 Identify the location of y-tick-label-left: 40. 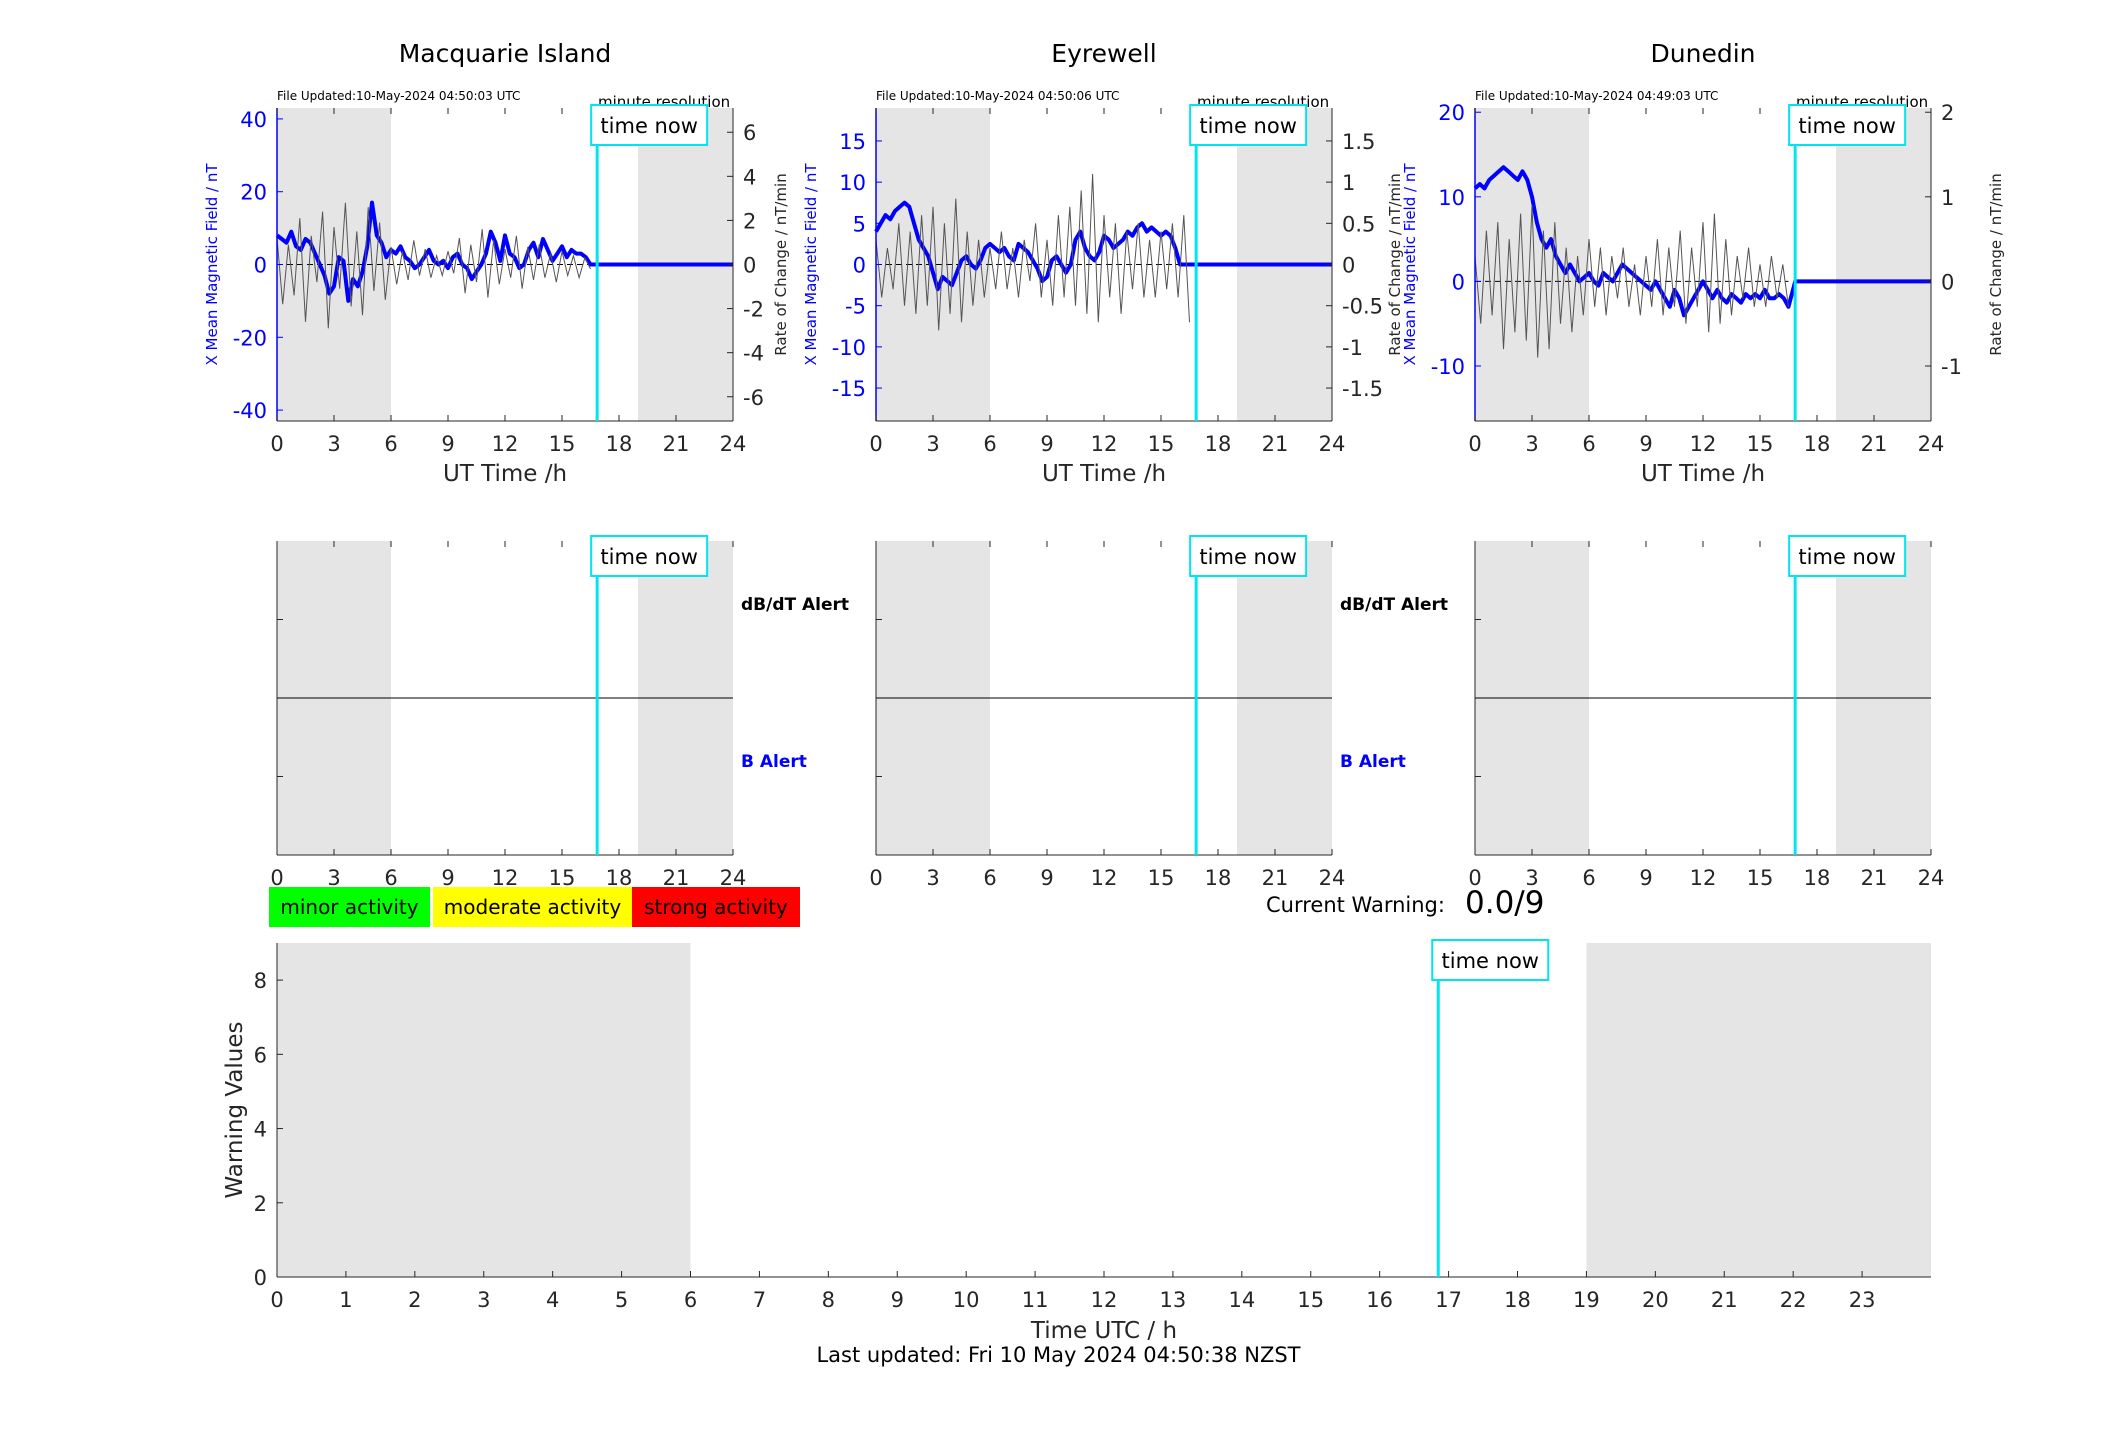
(253, 120).